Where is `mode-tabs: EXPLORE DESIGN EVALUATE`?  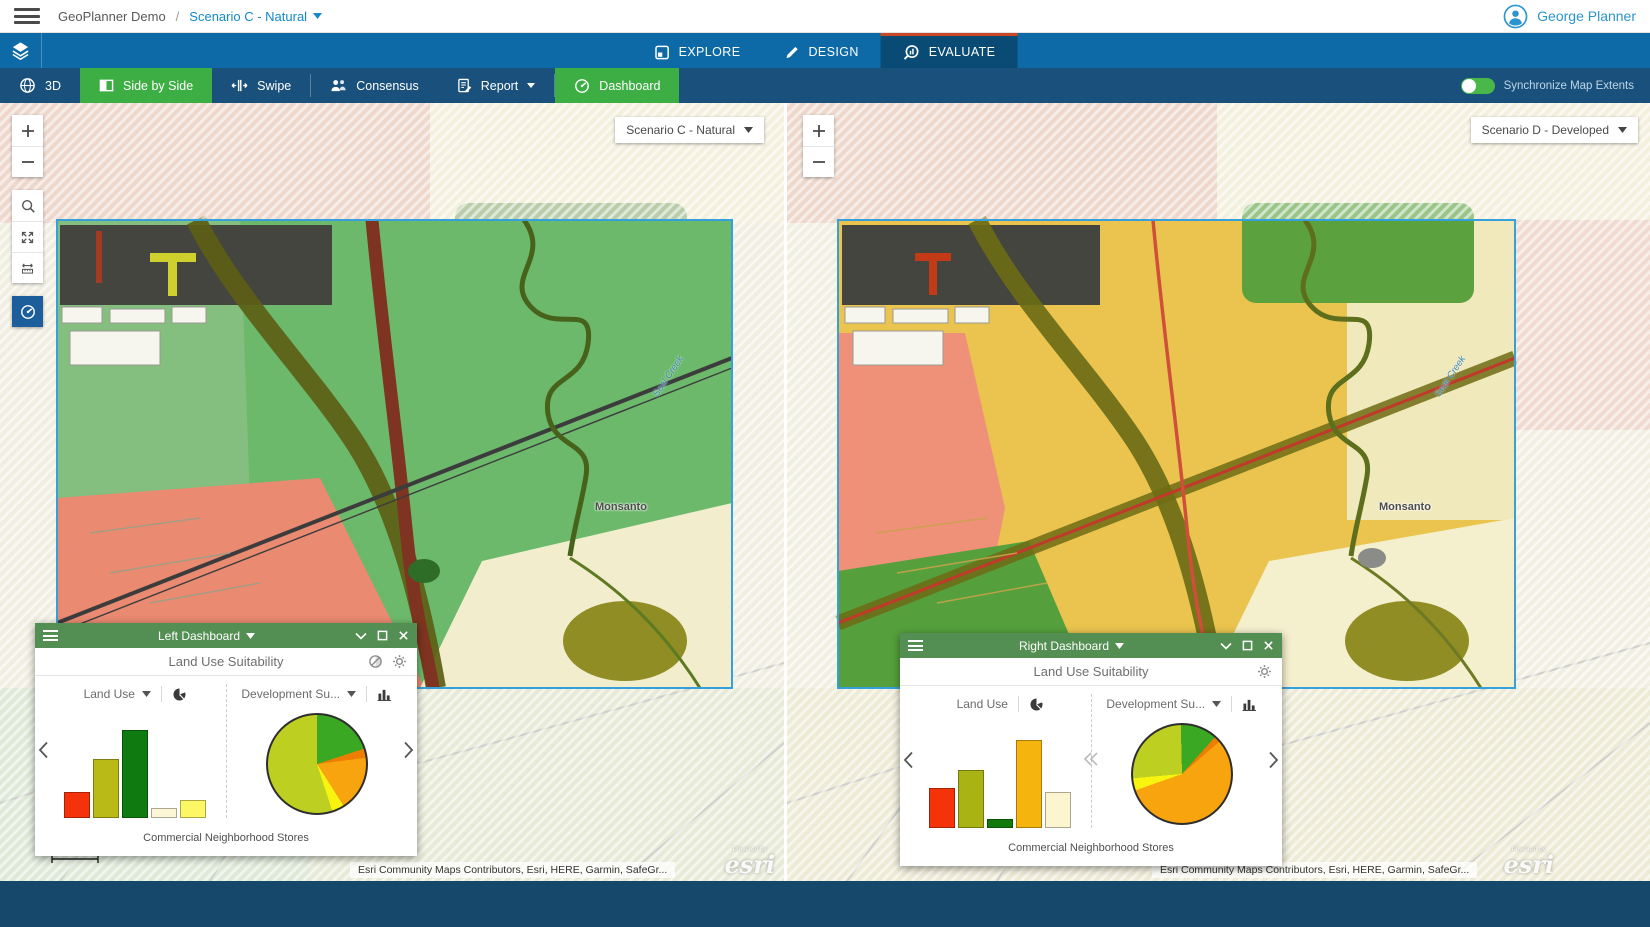 mode-tabs: EXPLORE DESIGN EVALUATE is located at coordinates (825, 50).